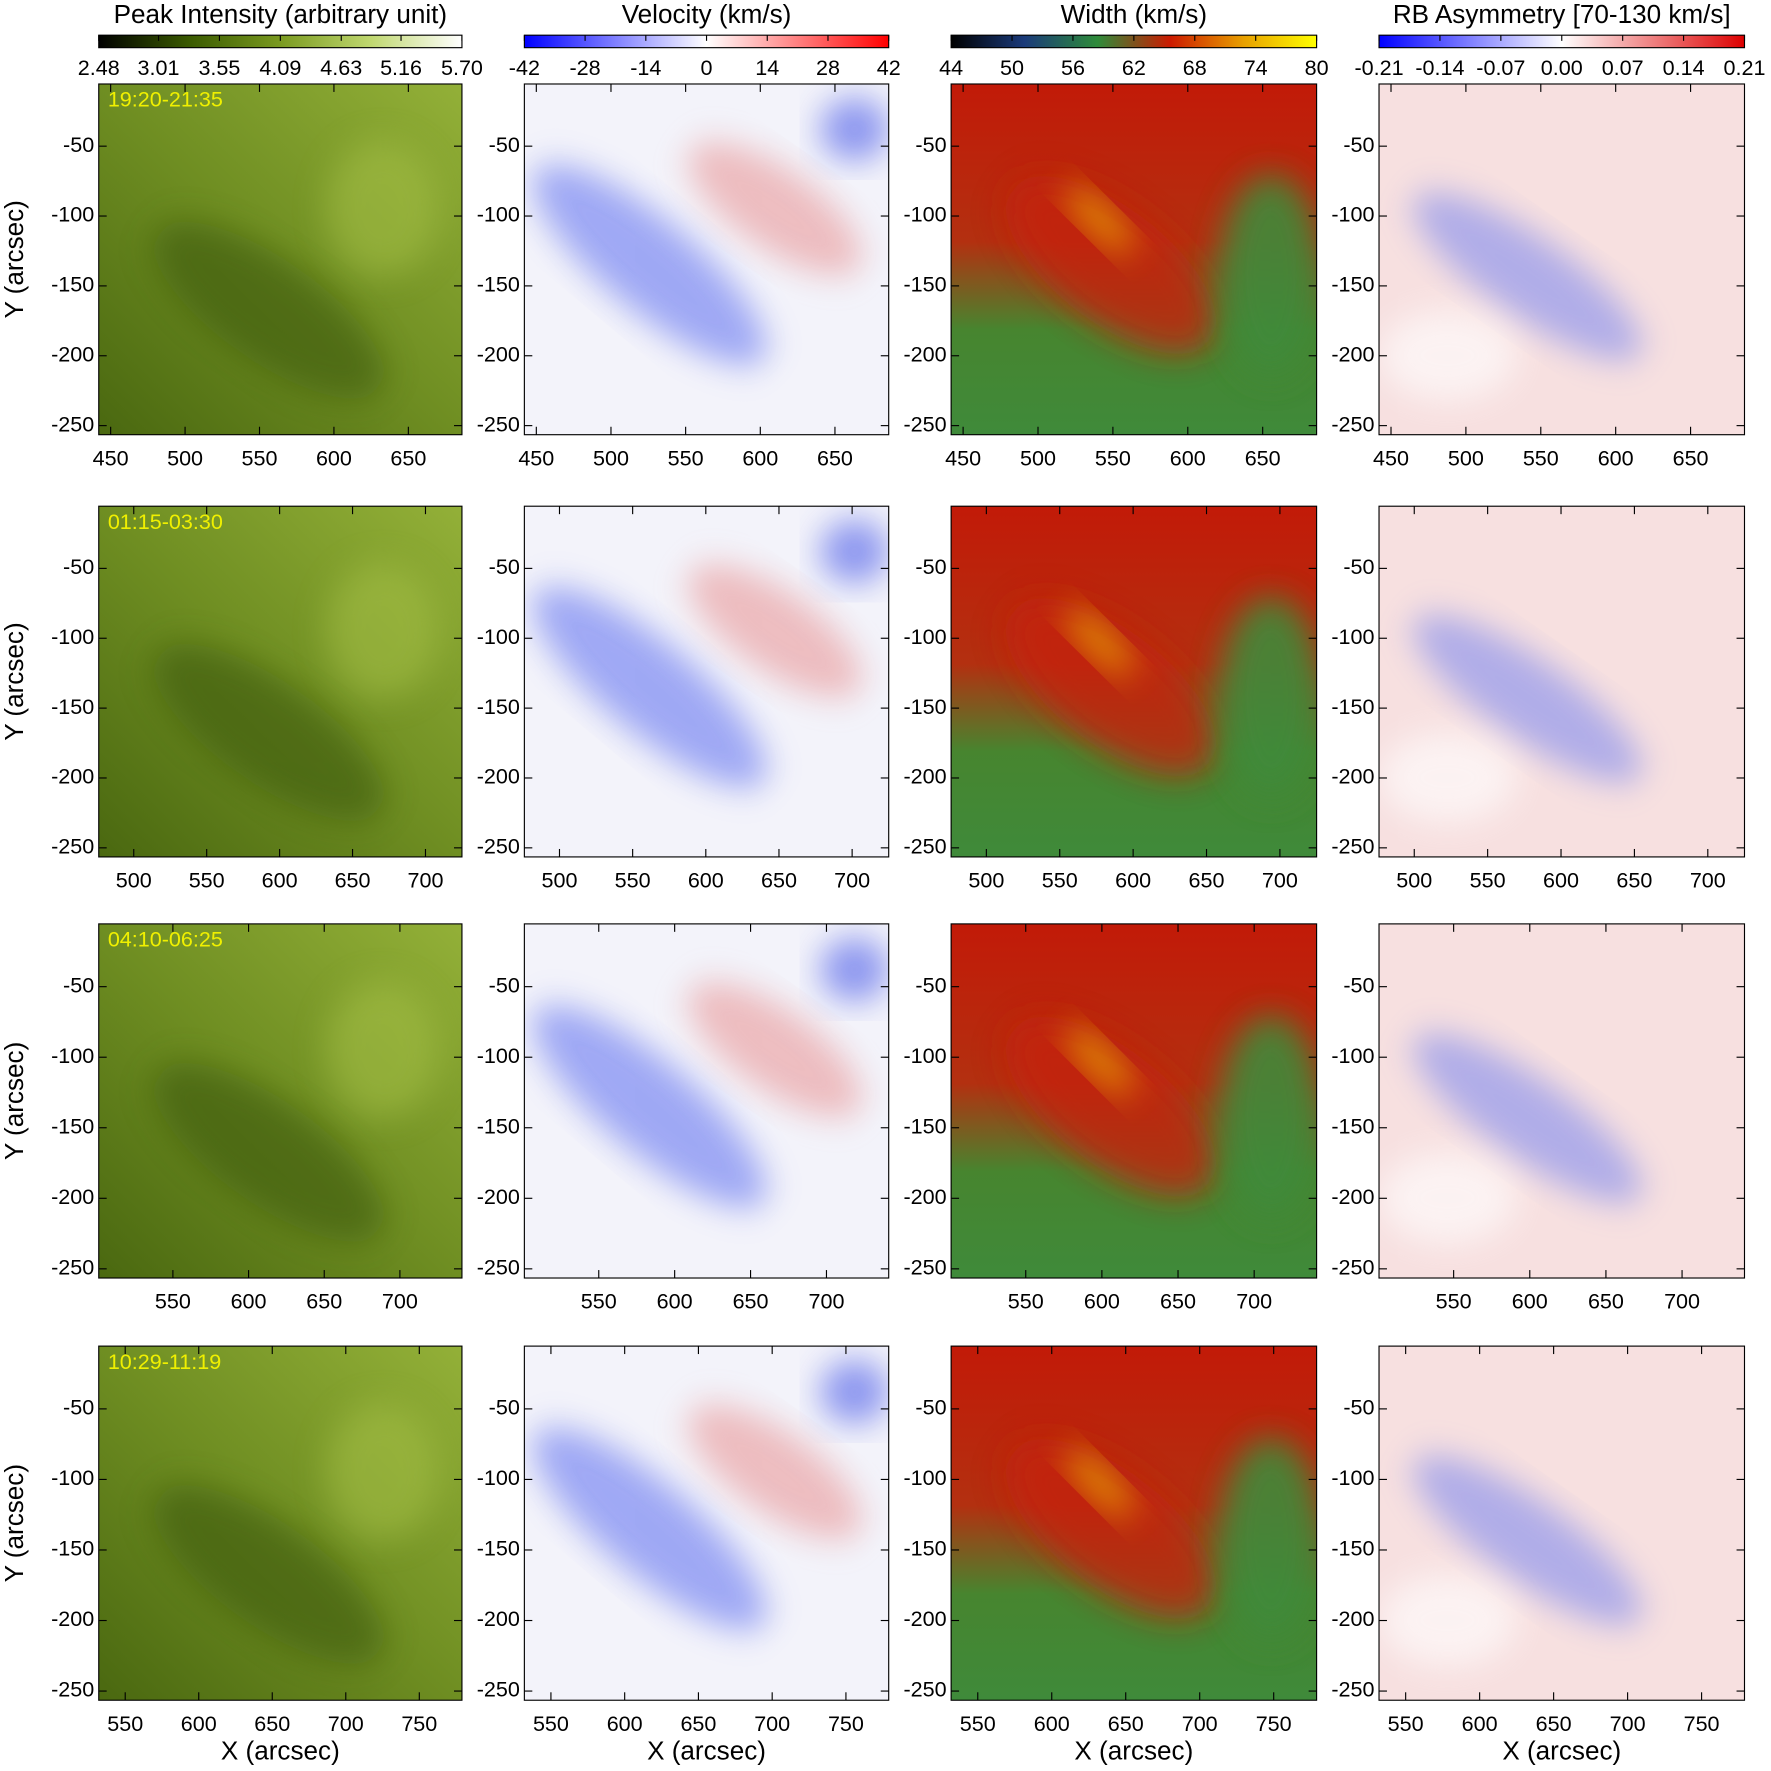 This screenshot has height=1771, width=1771. Describe the element at coordinates (1256, 67) in the screenshot. I see `colorbar-tick-label: 74` at that location.